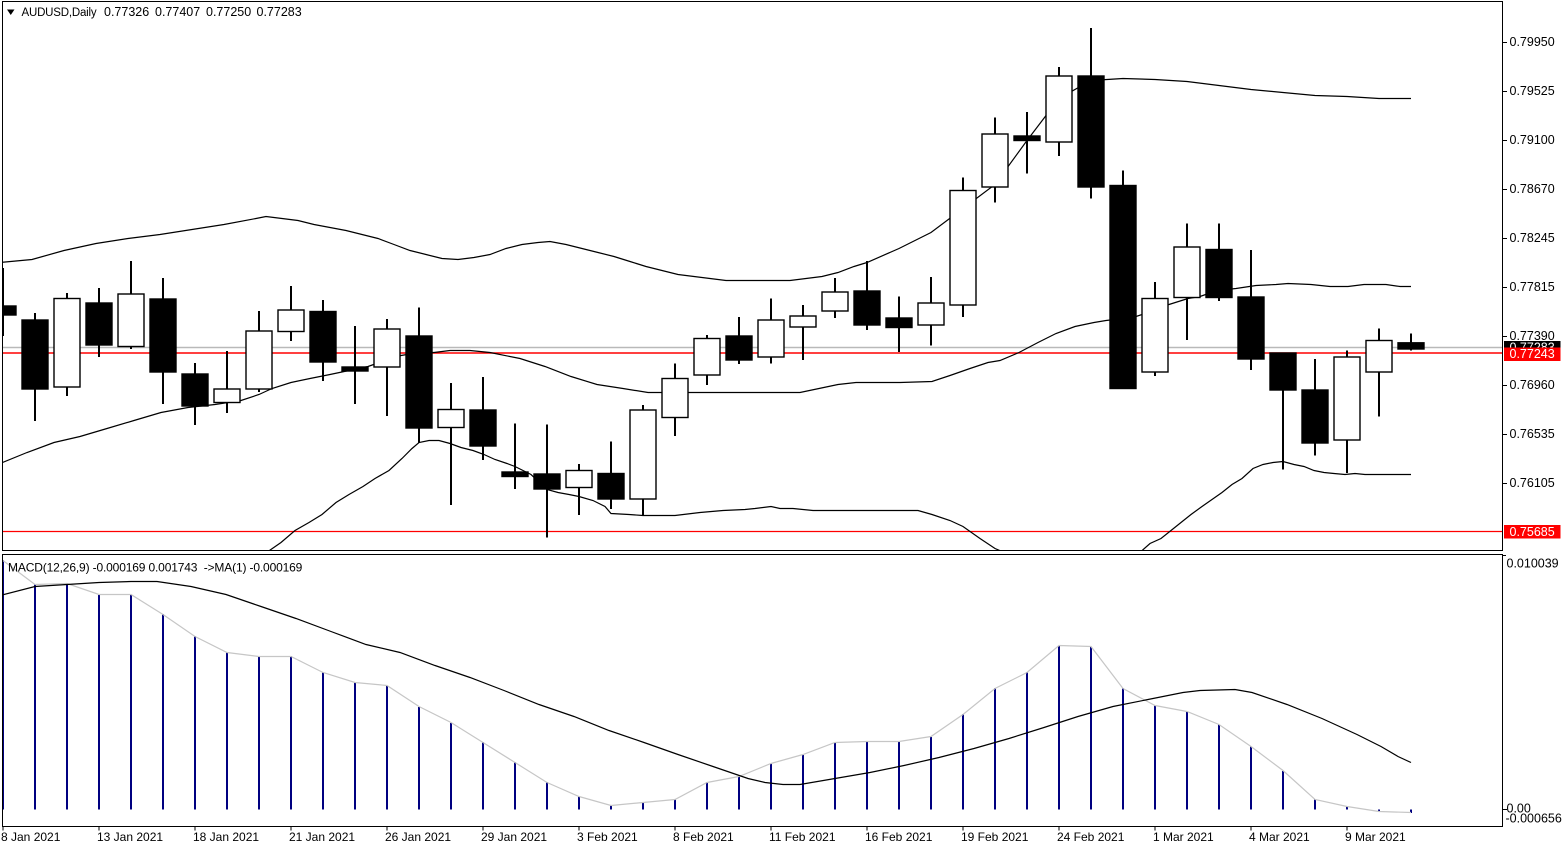 This screenshot has width=1566, height=850. I want to click on svg-text: 1 Mar 2021, so click(1183, 837).